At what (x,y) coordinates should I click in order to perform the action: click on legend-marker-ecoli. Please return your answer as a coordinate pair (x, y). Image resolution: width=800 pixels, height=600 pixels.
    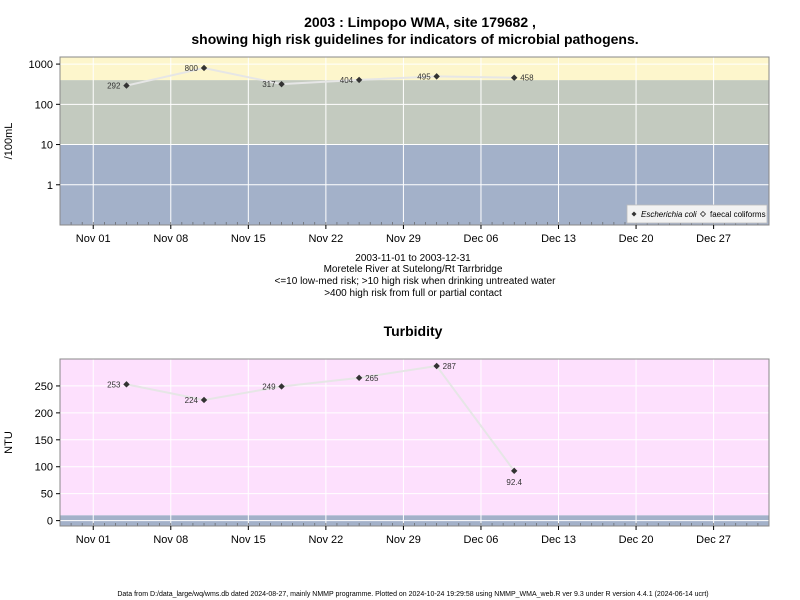
    Looking at the image, I should click on (634, 214).